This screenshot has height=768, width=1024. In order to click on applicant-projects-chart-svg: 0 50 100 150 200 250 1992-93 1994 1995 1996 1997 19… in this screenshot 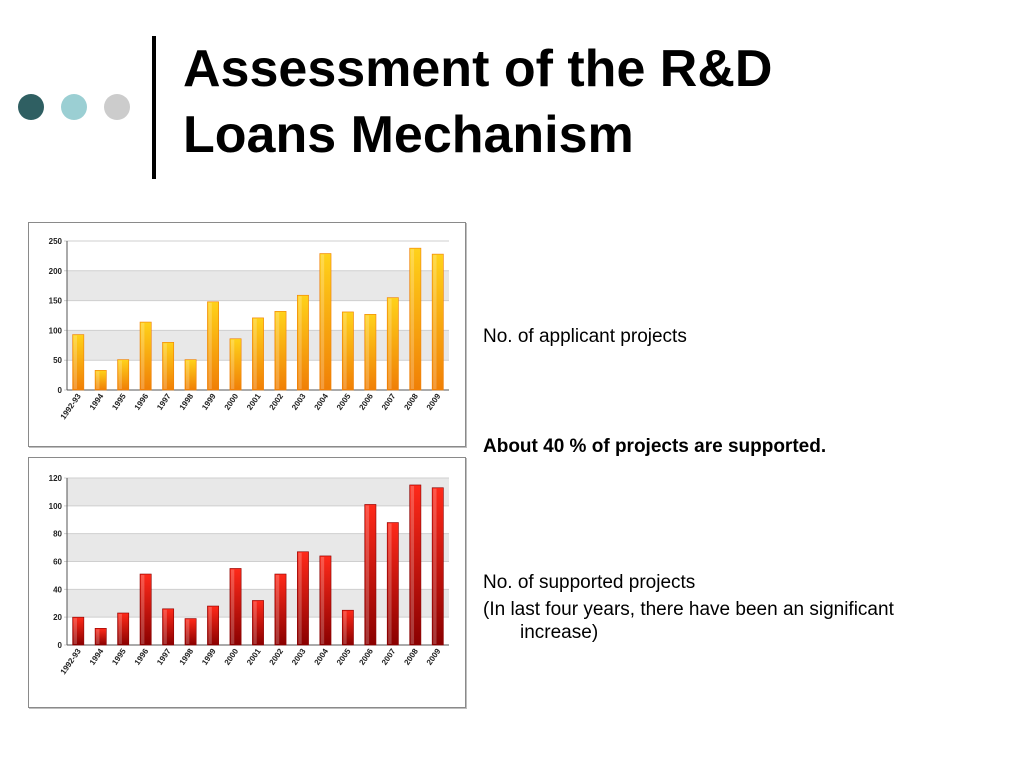, I will do `click(249, 329)`.